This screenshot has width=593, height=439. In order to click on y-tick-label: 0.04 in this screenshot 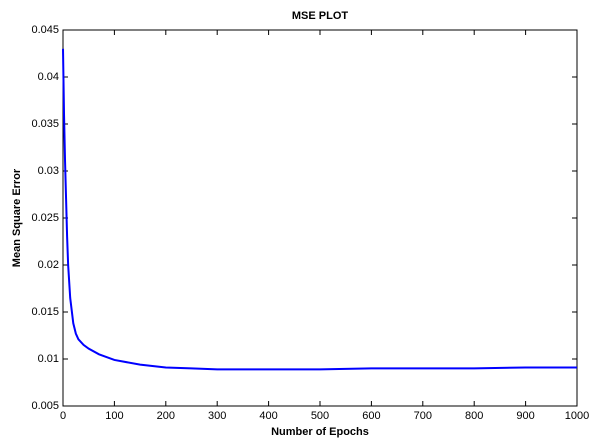, I will do `click(48, 77)`.